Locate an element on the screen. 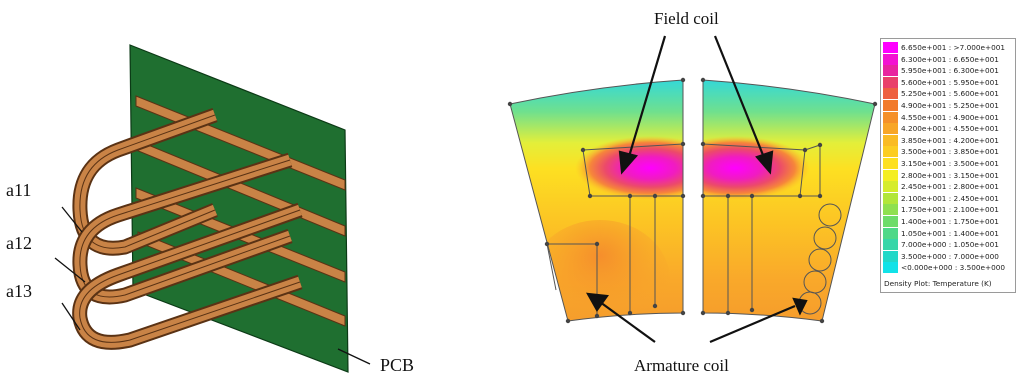 This screenshot has height=381, width=1020. legend-entry: 5.950e+001 : 6.300e+001 is located at coordinates (941, 71).